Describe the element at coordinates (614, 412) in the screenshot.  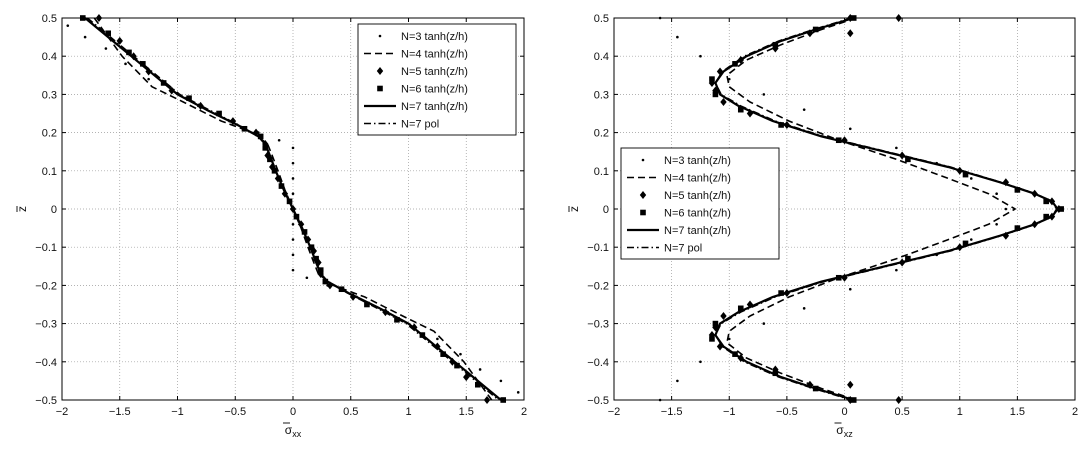
I see `x-tick-label: −2` at that location.